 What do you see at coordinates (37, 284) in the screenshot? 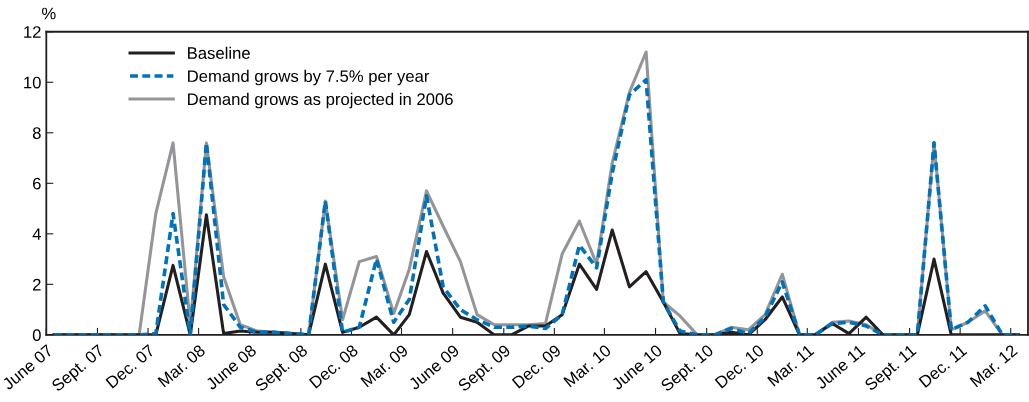
I see `y-tick-label: 2` at bounding box center [37, 284].